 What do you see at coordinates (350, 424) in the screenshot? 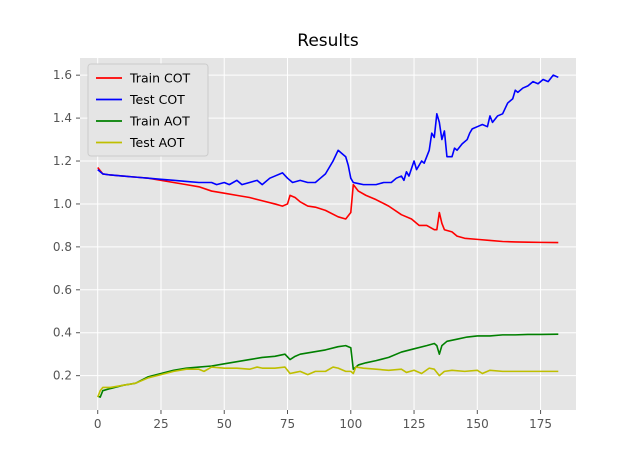
I see `x-tick-label: 100` at bounding box center [350, 424].